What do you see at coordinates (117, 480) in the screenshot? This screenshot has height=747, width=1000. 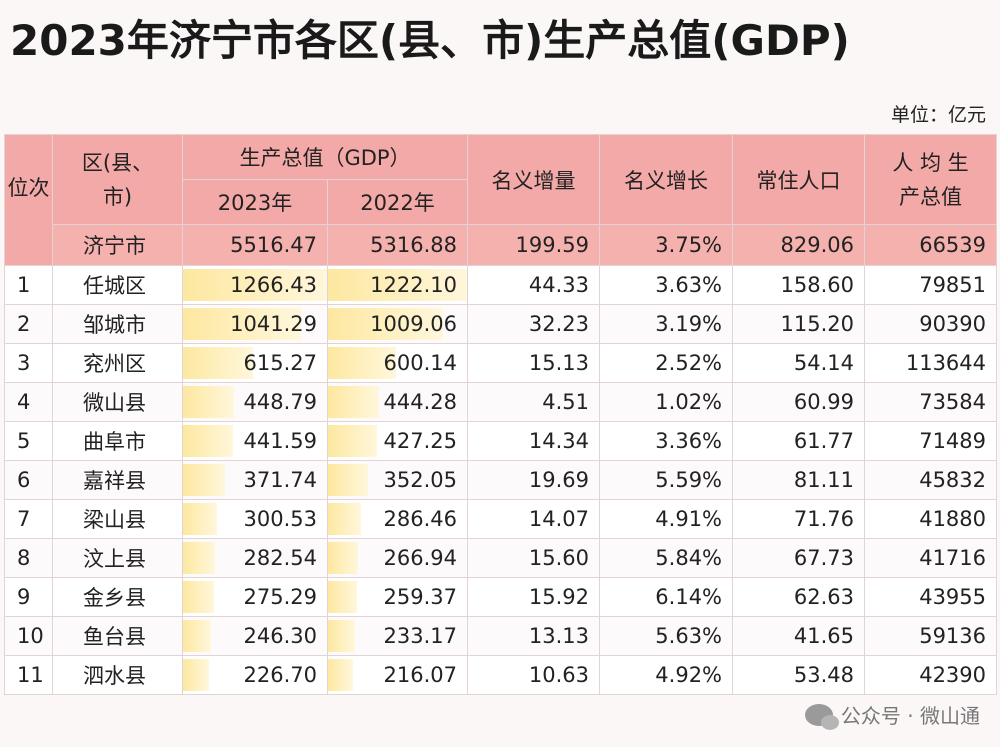 I see `region-cell: 嘉祥县` at bounding box center [117, 480].